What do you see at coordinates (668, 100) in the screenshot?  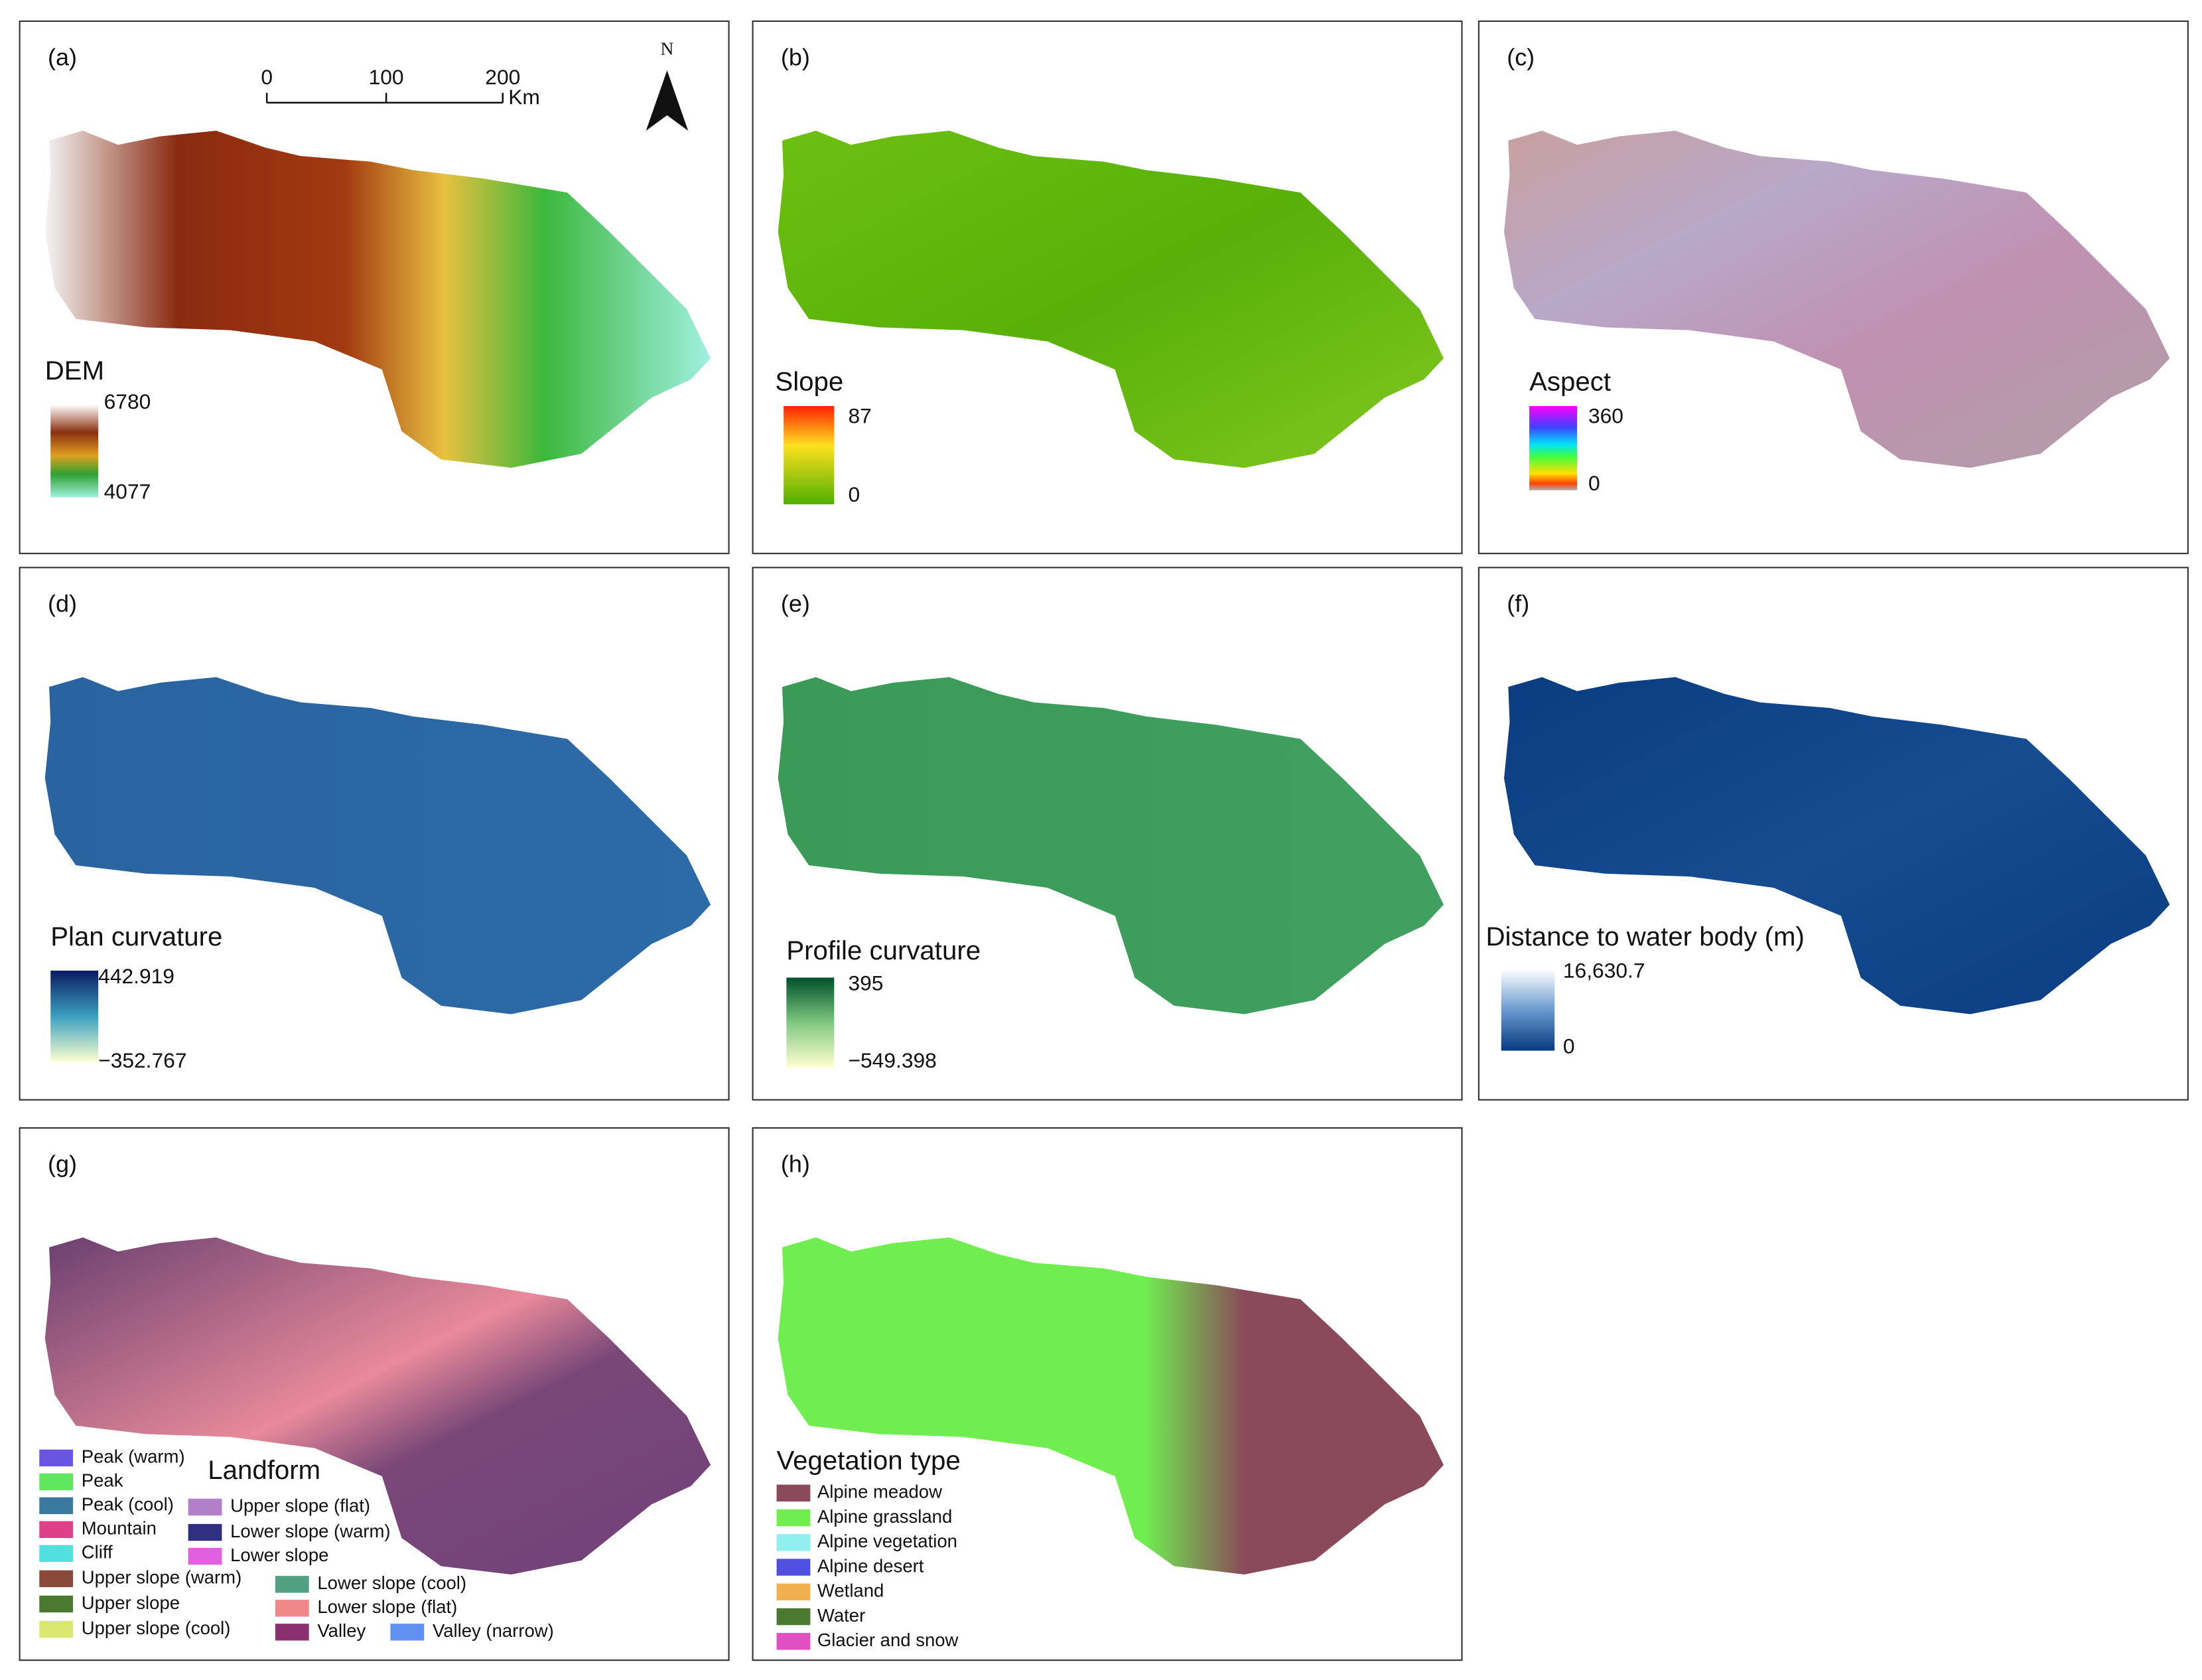 I see `north-arrow` at bounding box center [668, 100].